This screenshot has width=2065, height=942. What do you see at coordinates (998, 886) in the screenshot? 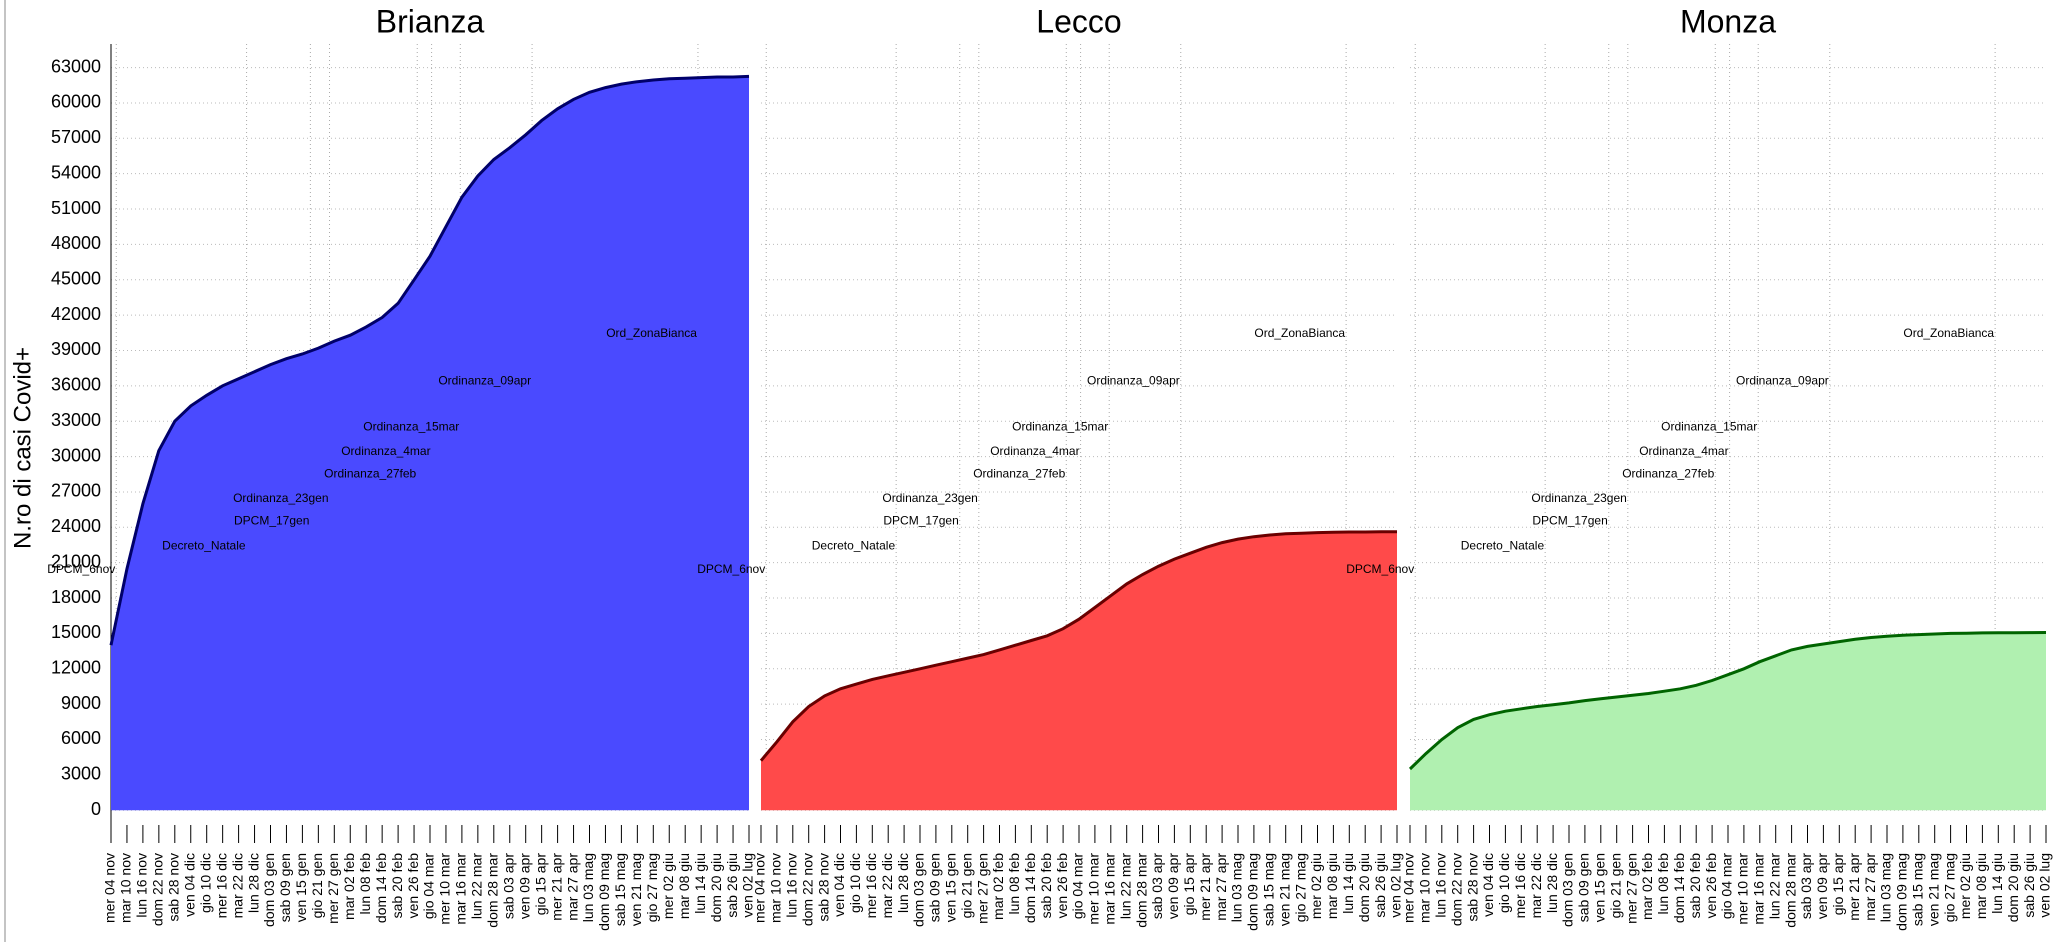
I see `x-tick-label: mar 02 feb` at bounding box center [998, 886].